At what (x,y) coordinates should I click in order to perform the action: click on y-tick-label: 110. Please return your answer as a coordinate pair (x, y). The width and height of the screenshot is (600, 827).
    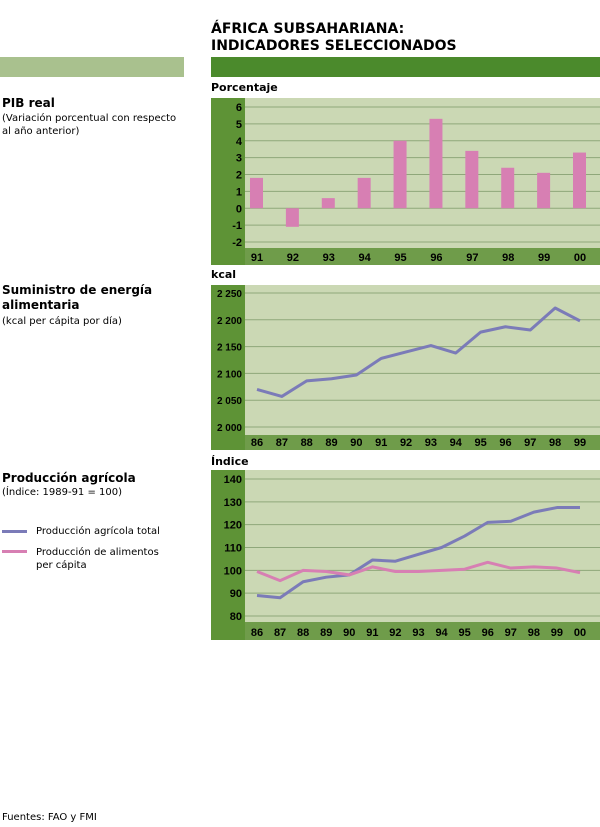
    Looking at the image, I should click on (233, 549).